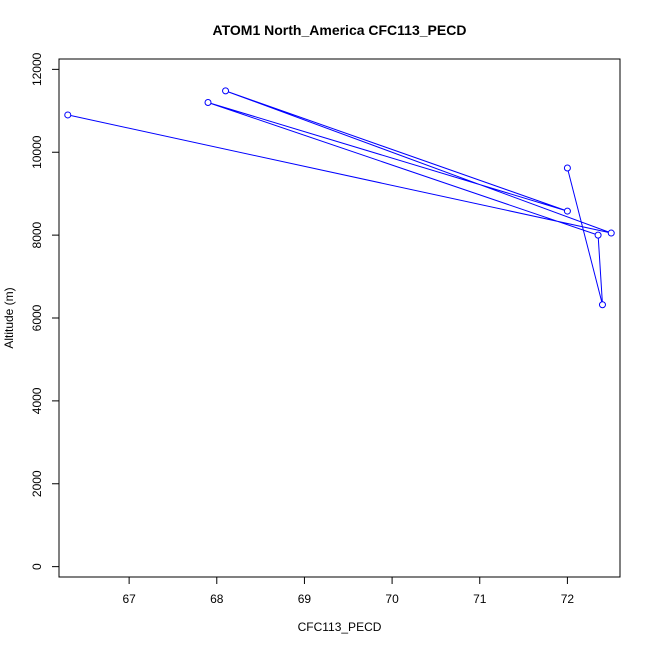 The height and width of the screenshot is (650, 650). What do you see at coordinates (305, 599) in the screenshot?
I see `x-tick-label: 69` at bounding box center [305, 599].